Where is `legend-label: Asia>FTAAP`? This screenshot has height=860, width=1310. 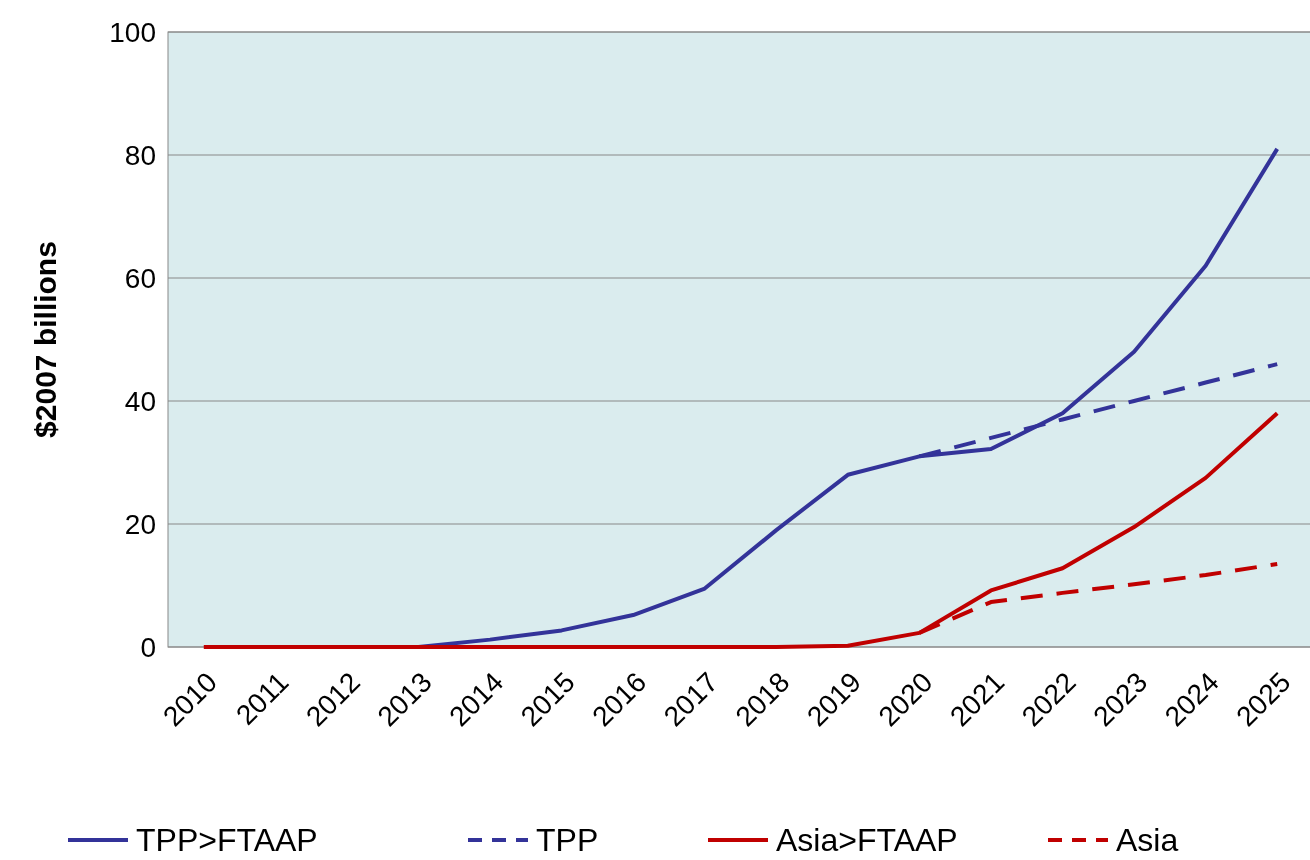
legend-label: Asia>FTAAP is located at coordinates (867, 840).